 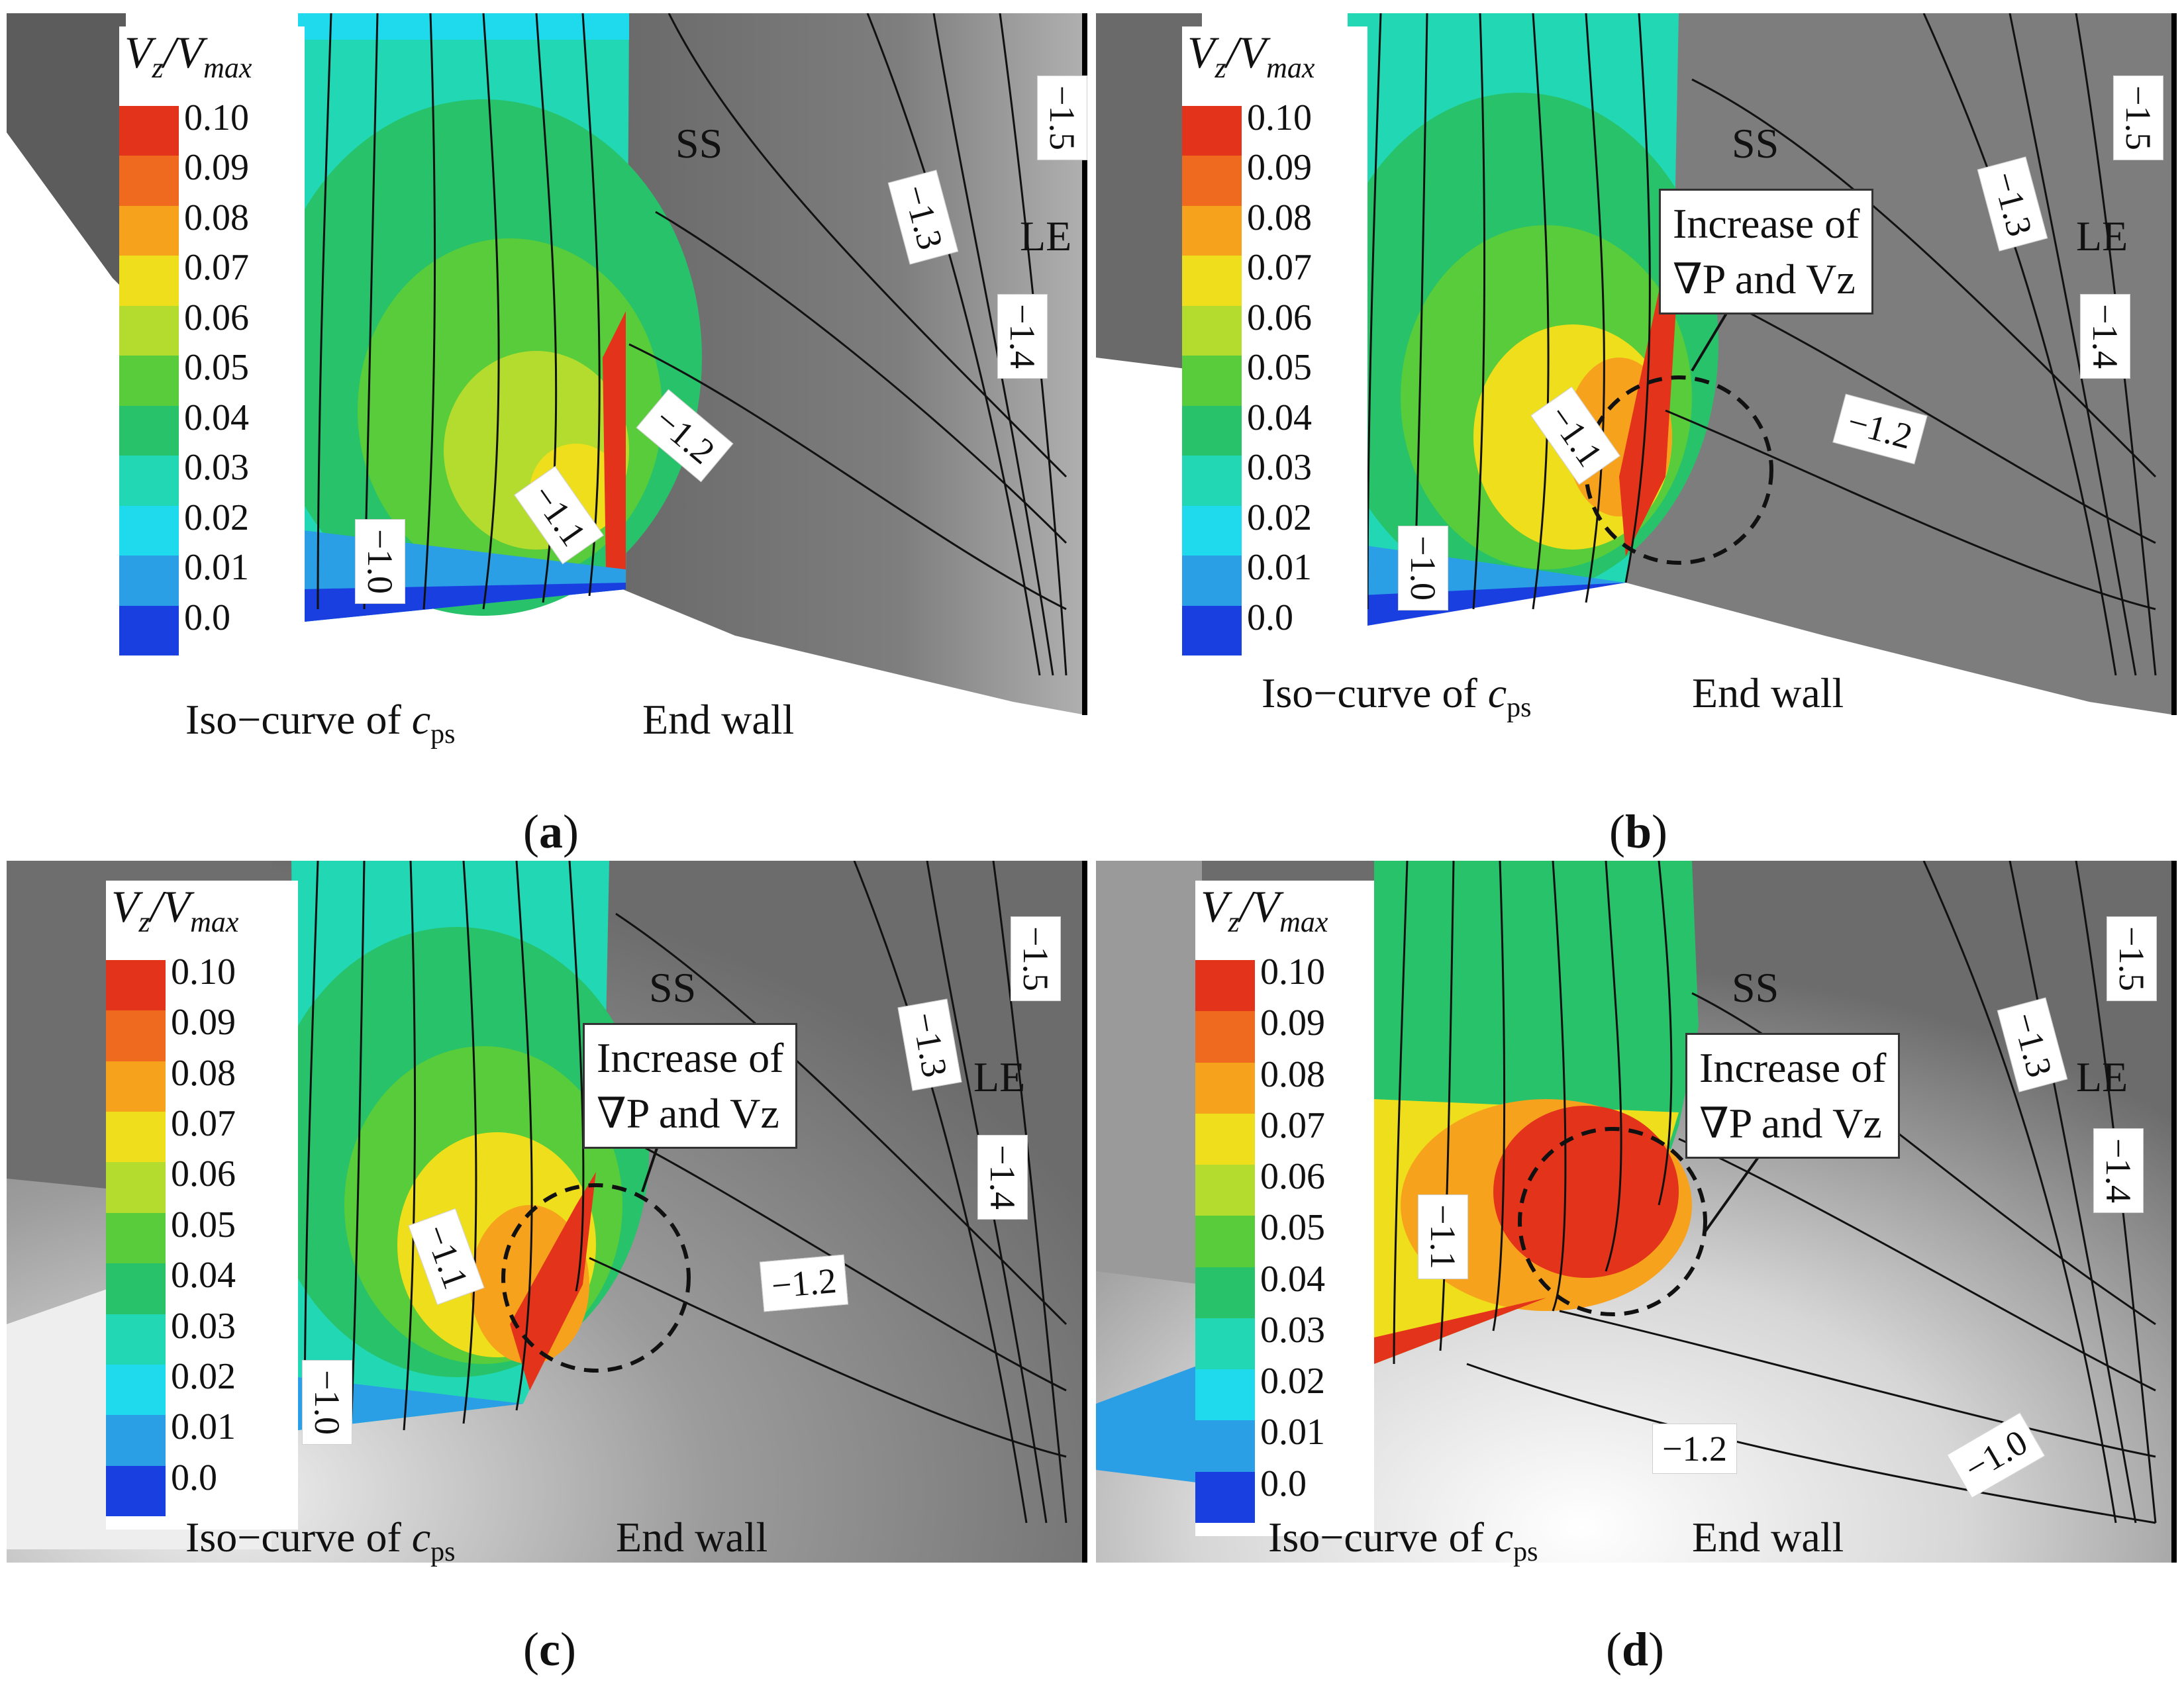 What do you see at coordinates (1638, 831) in the screenshot?
I see `panel-label-b: (b)` at bounding box center [1638, 831].